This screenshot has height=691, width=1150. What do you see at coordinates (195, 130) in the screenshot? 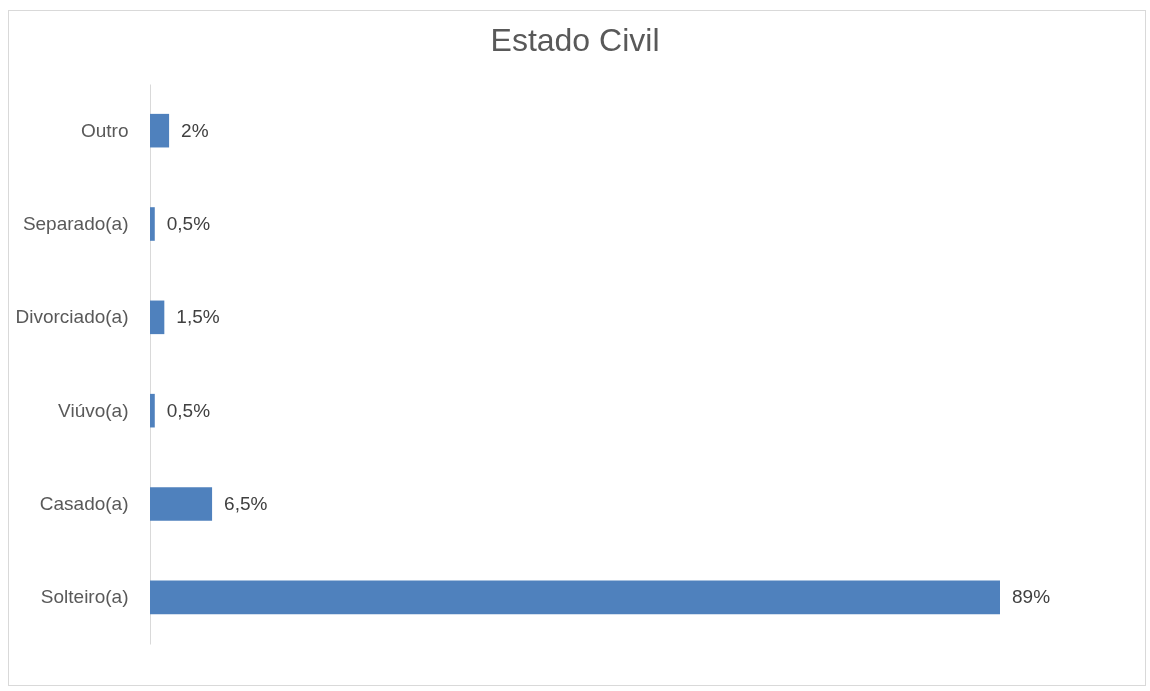
I see `data-label: 2%` at bounding box center [195, 130].